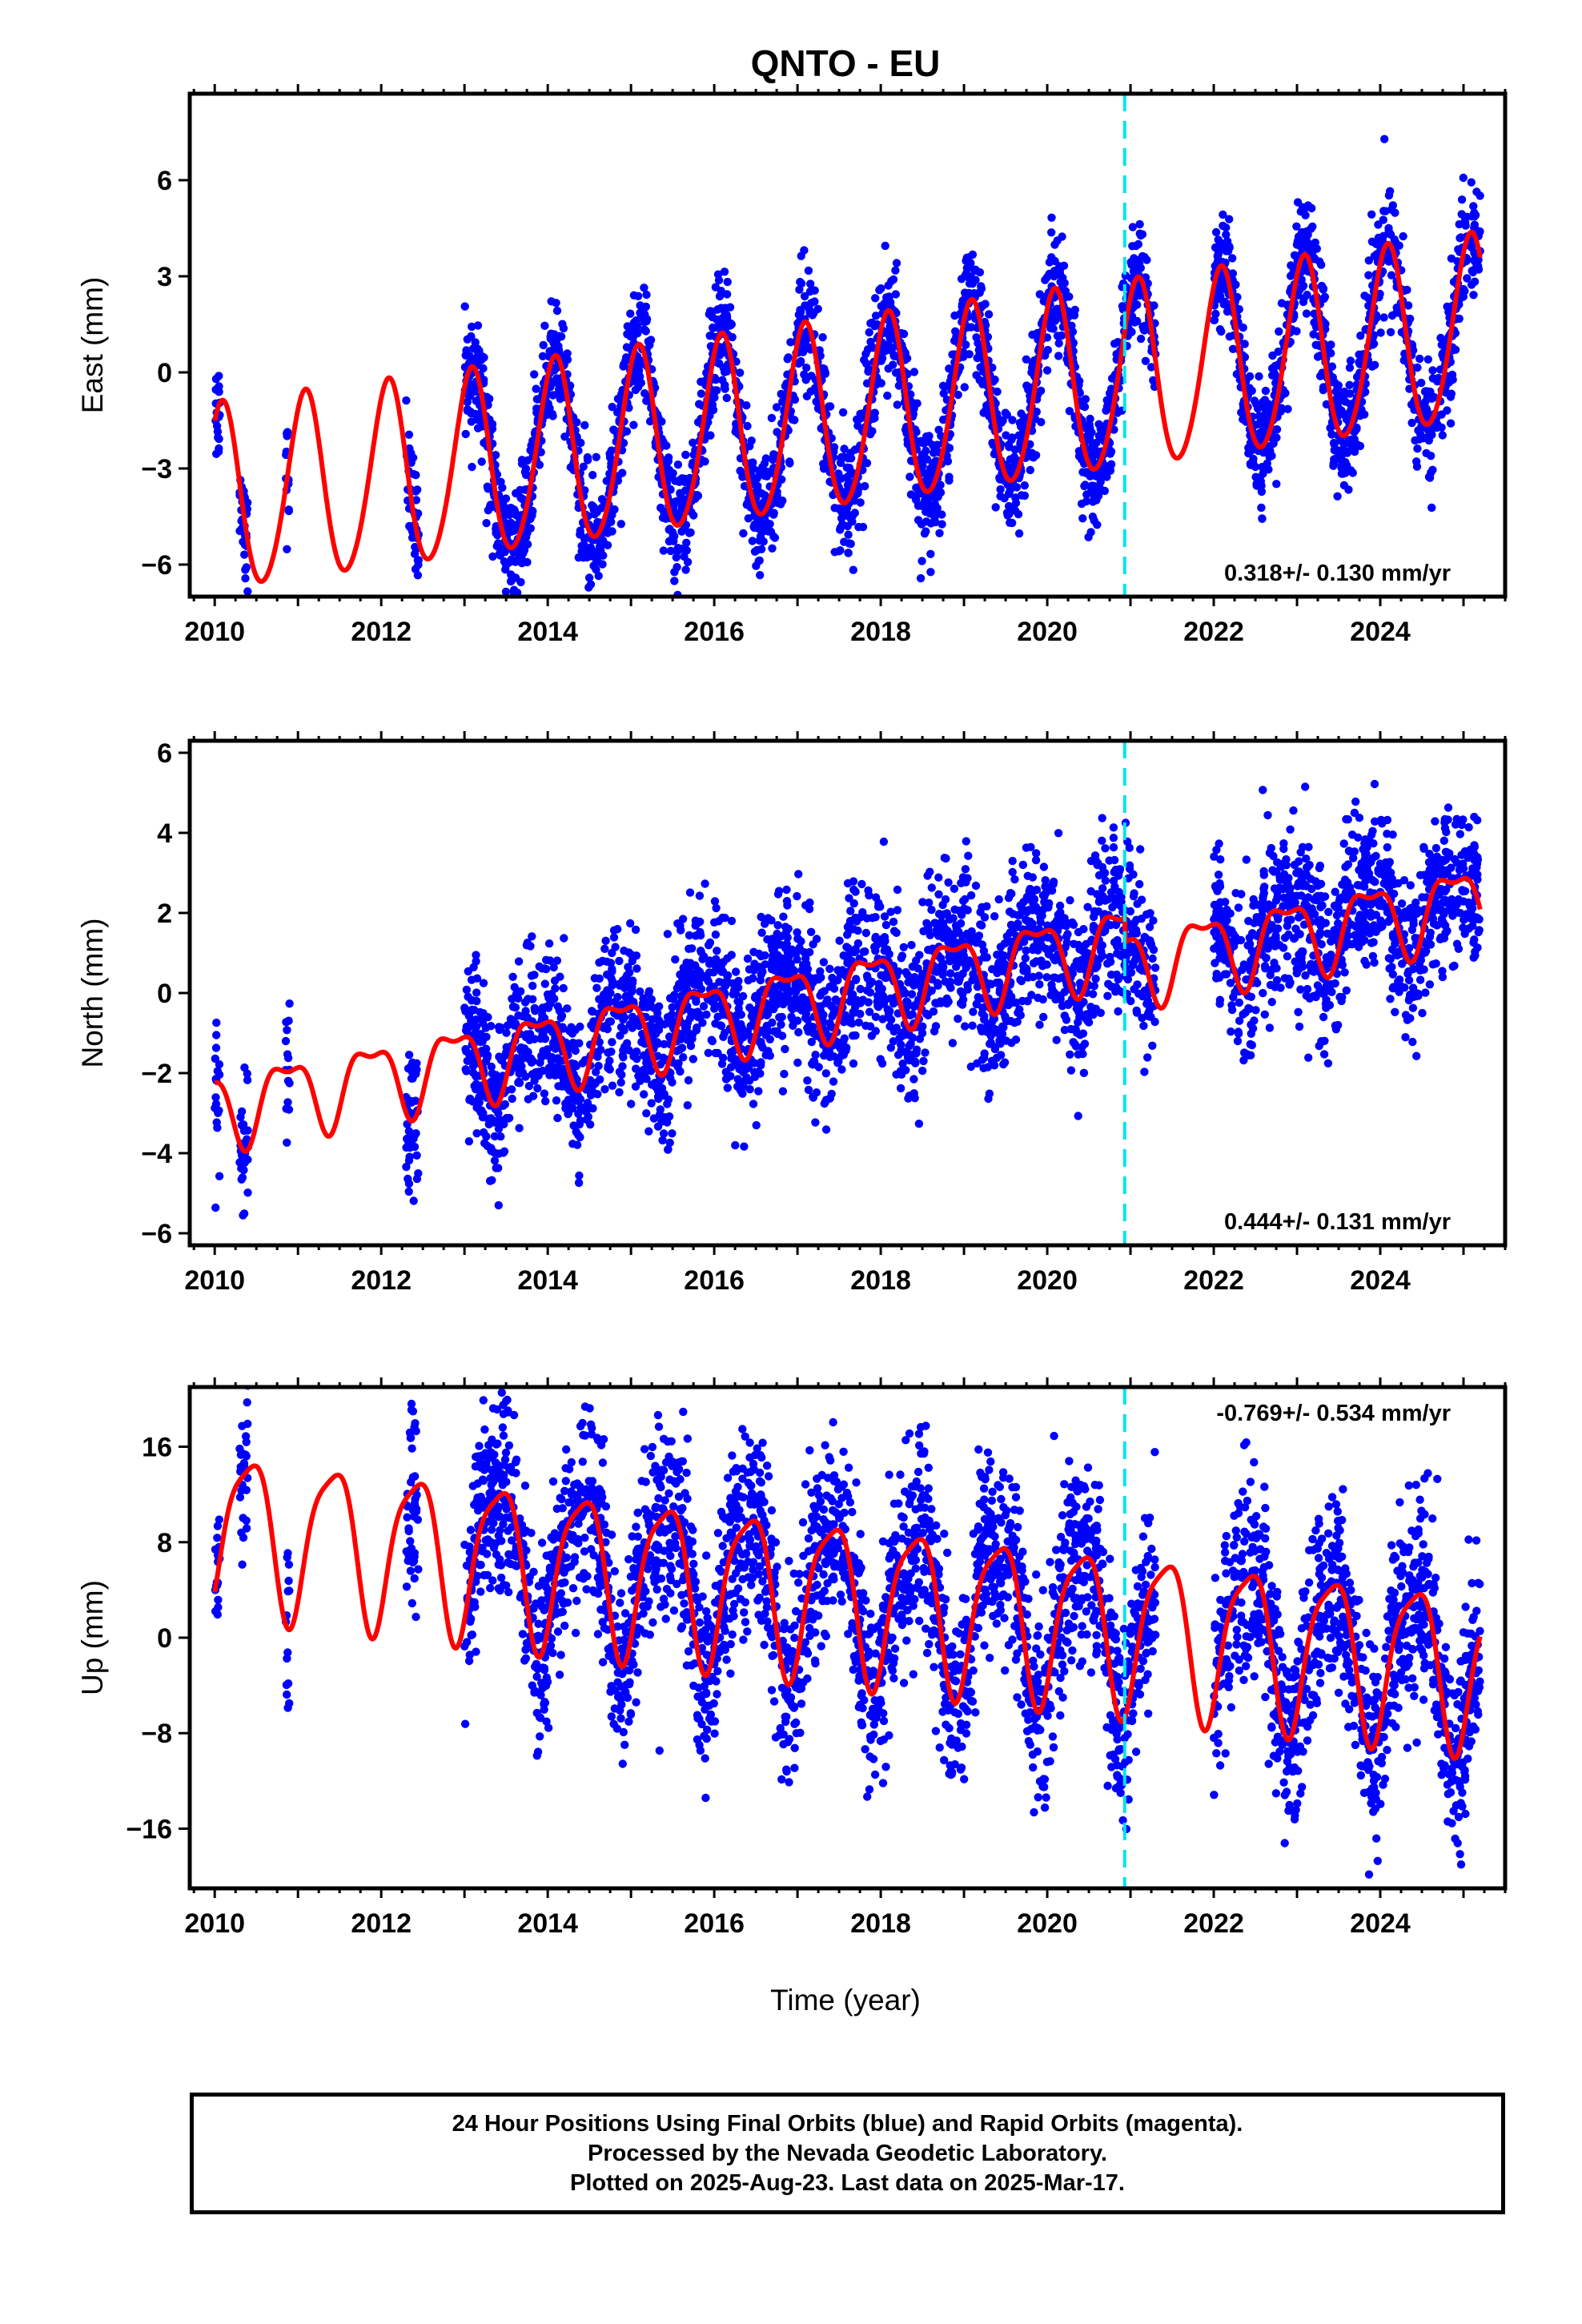 The width and height of the screenshot is (1582, 2324). I want to click on x-tick-label: 2022, so click(1214, 632).